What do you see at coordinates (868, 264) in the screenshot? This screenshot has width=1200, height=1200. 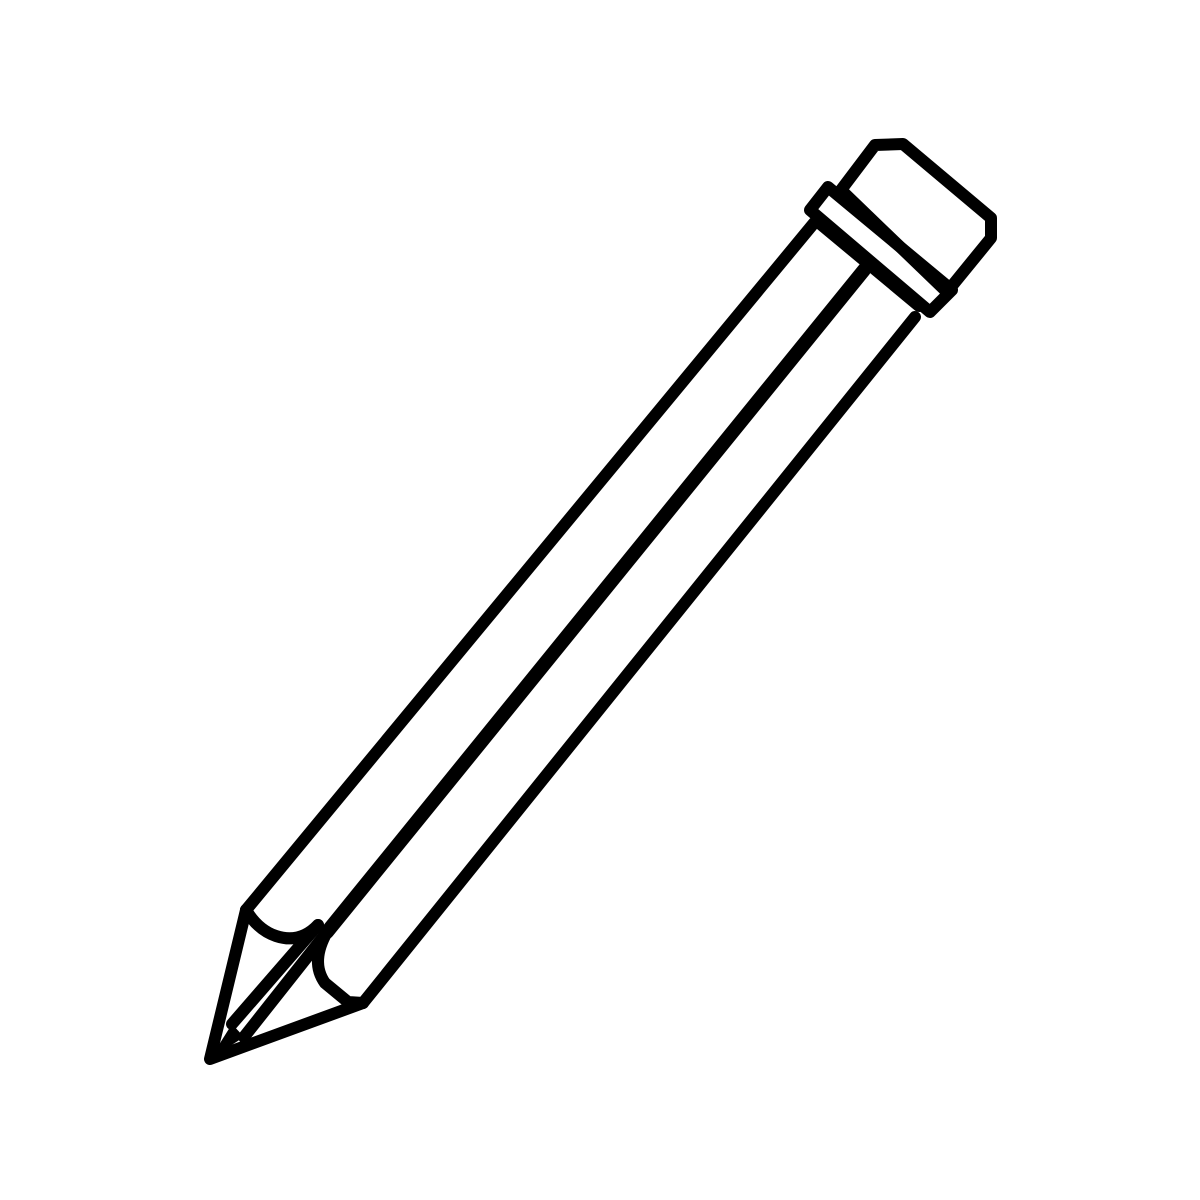 I see `ferrule-inner-line` at bounding box center [868, 264].